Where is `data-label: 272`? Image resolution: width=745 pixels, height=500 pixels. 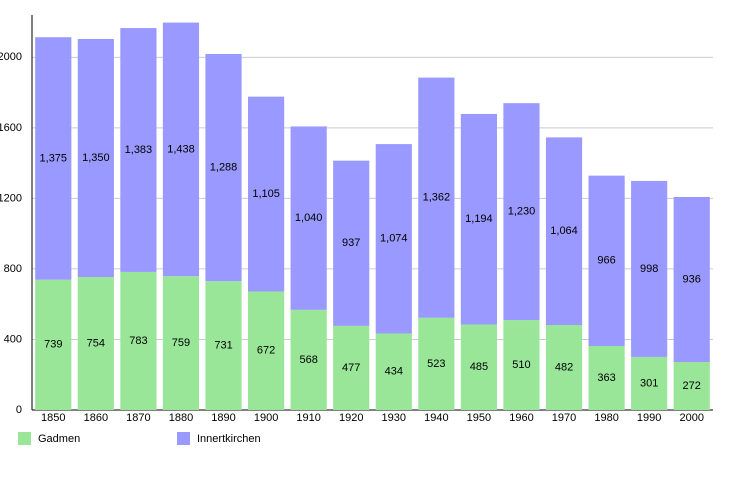
data-label: 272 is located at coordinates (692, 386).